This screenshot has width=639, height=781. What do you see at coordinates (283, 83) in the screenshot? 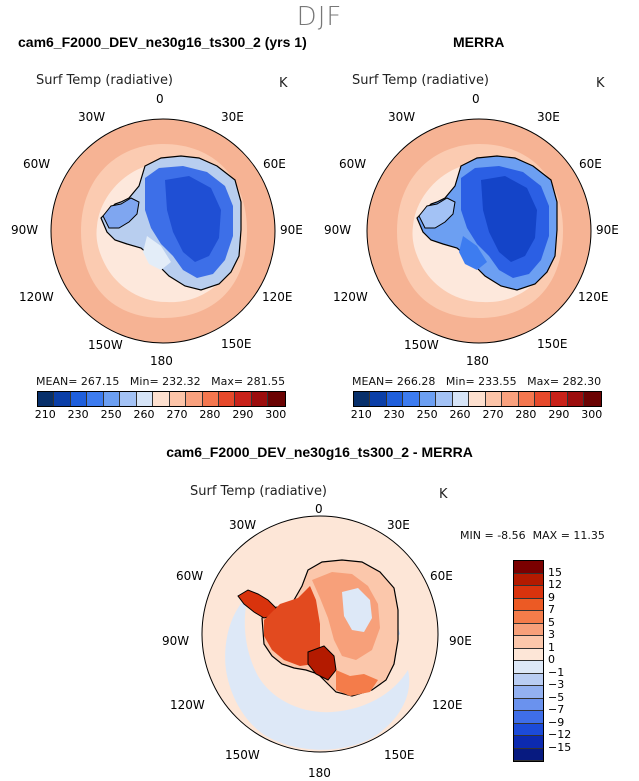
I see `panel-model-unit: K` at bounding box center [283, 83].